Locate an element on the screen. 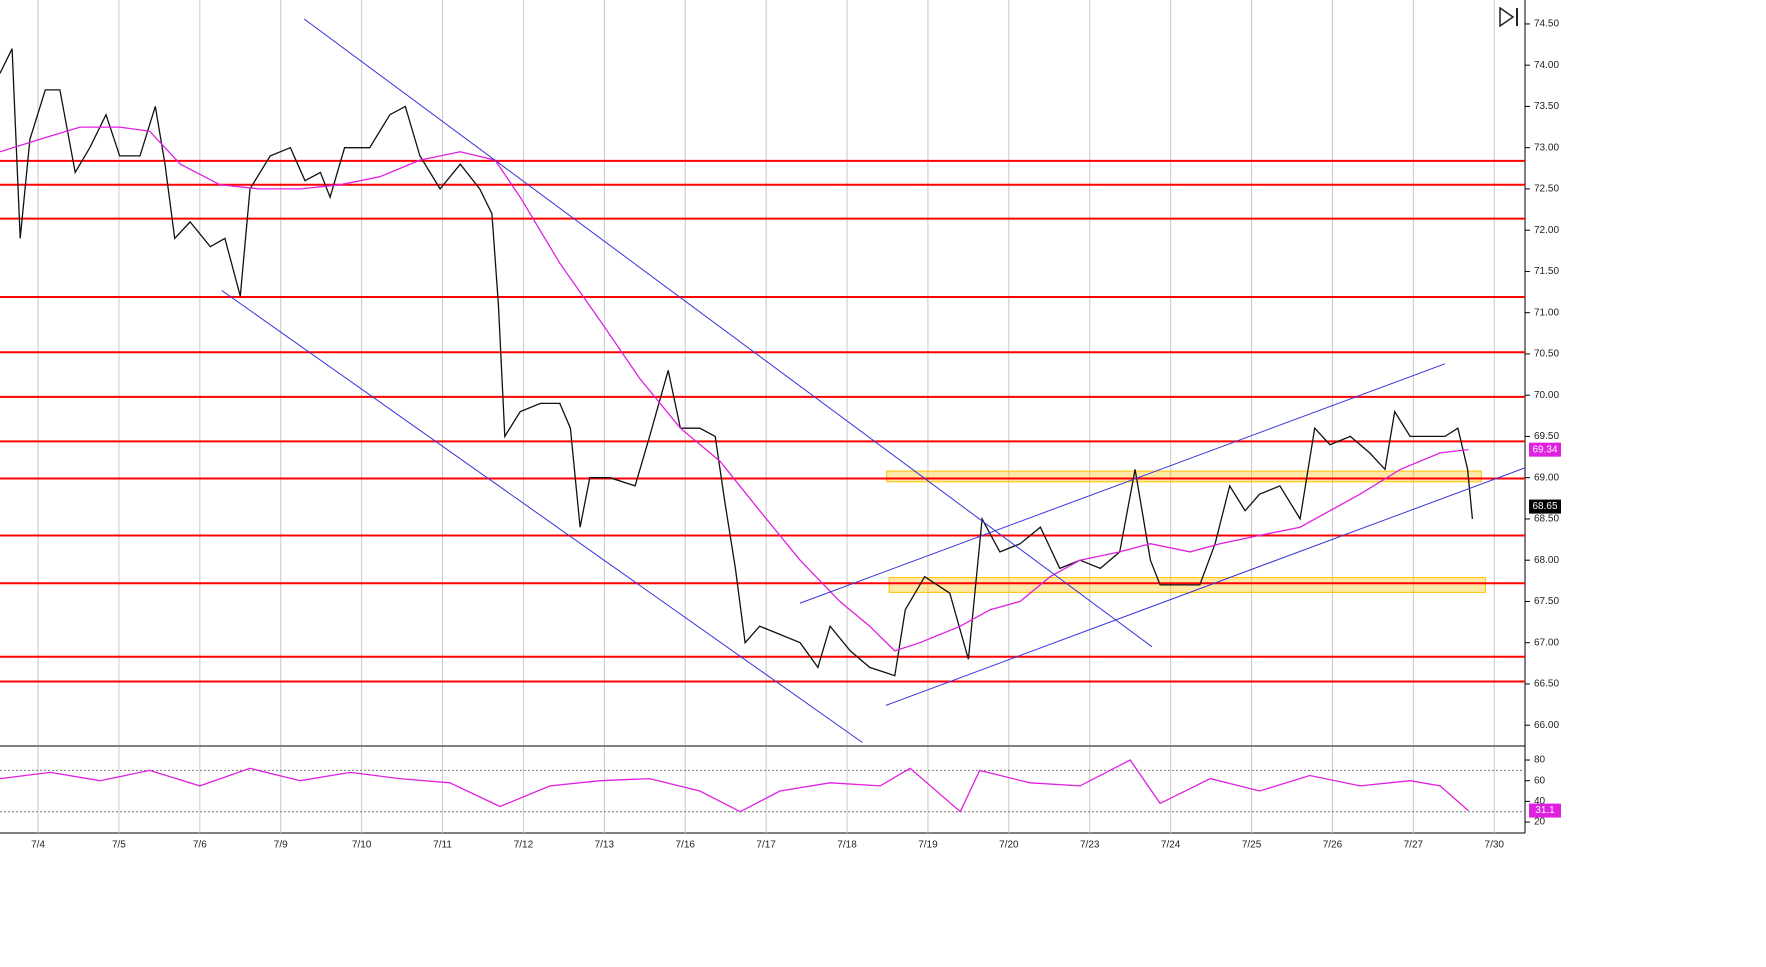  x-tick-label: 7/26 is located at coordinates (1333, 845).